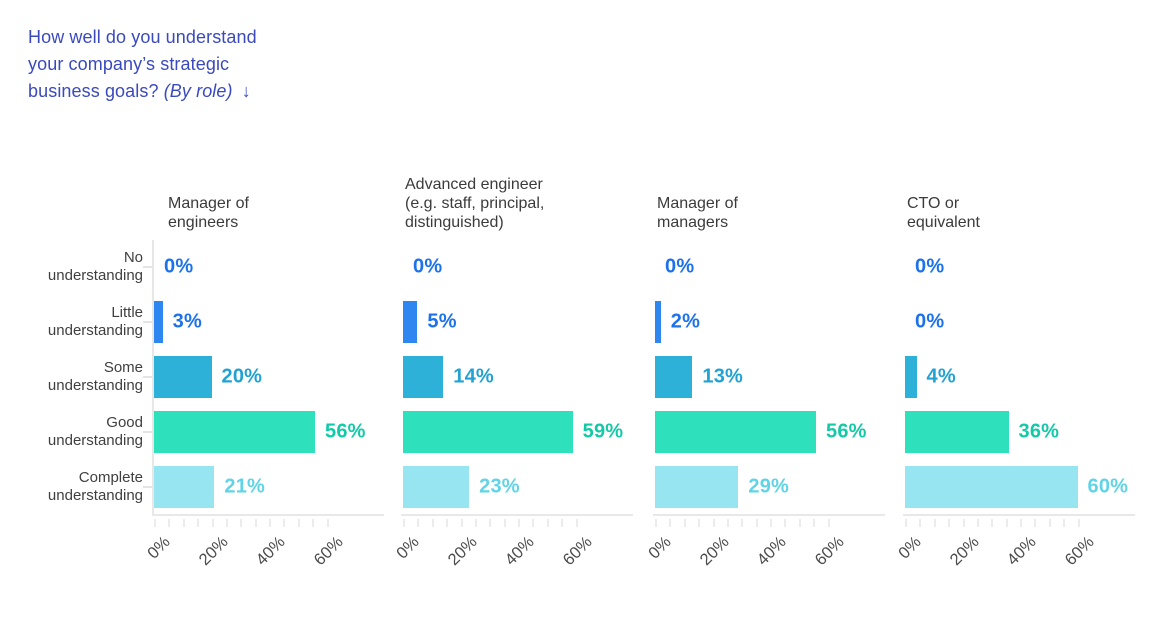 The width and height of the screenshot is (1154, 628). I want to click on panel-title: CTO or equivalent, so click(1014, 195).